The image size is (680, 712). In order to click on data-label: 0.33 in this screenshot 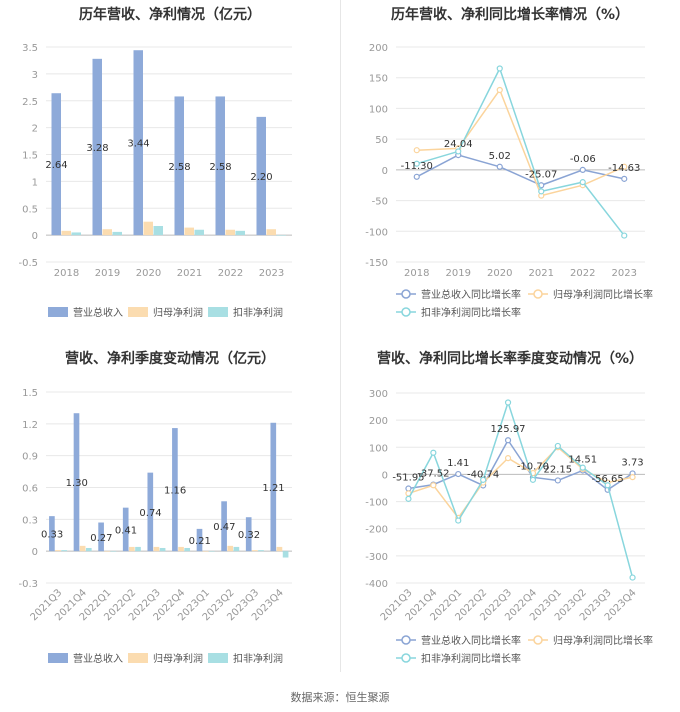, I will do `click(52, 535)`.